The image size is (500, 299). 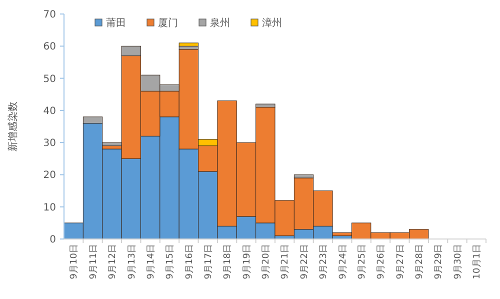 What do you see at coordinates (49, 47) in the screenshot?
I see `y-tick-label: 60` at bounding box center [49, 47].